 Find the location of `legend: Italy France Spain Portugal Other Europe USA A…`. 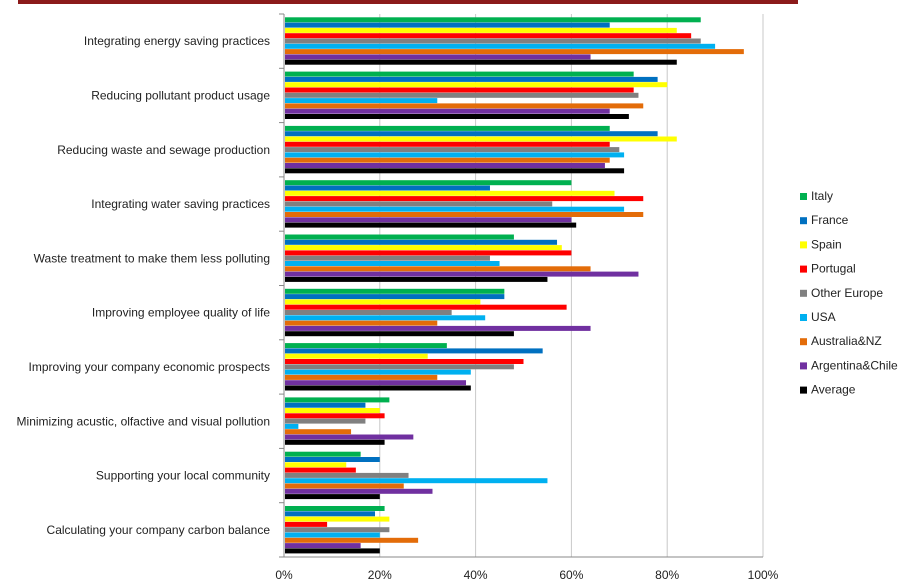

legend: Italy France Spain Portugal Other Europe USA A… is located at coordinates (849, 293).